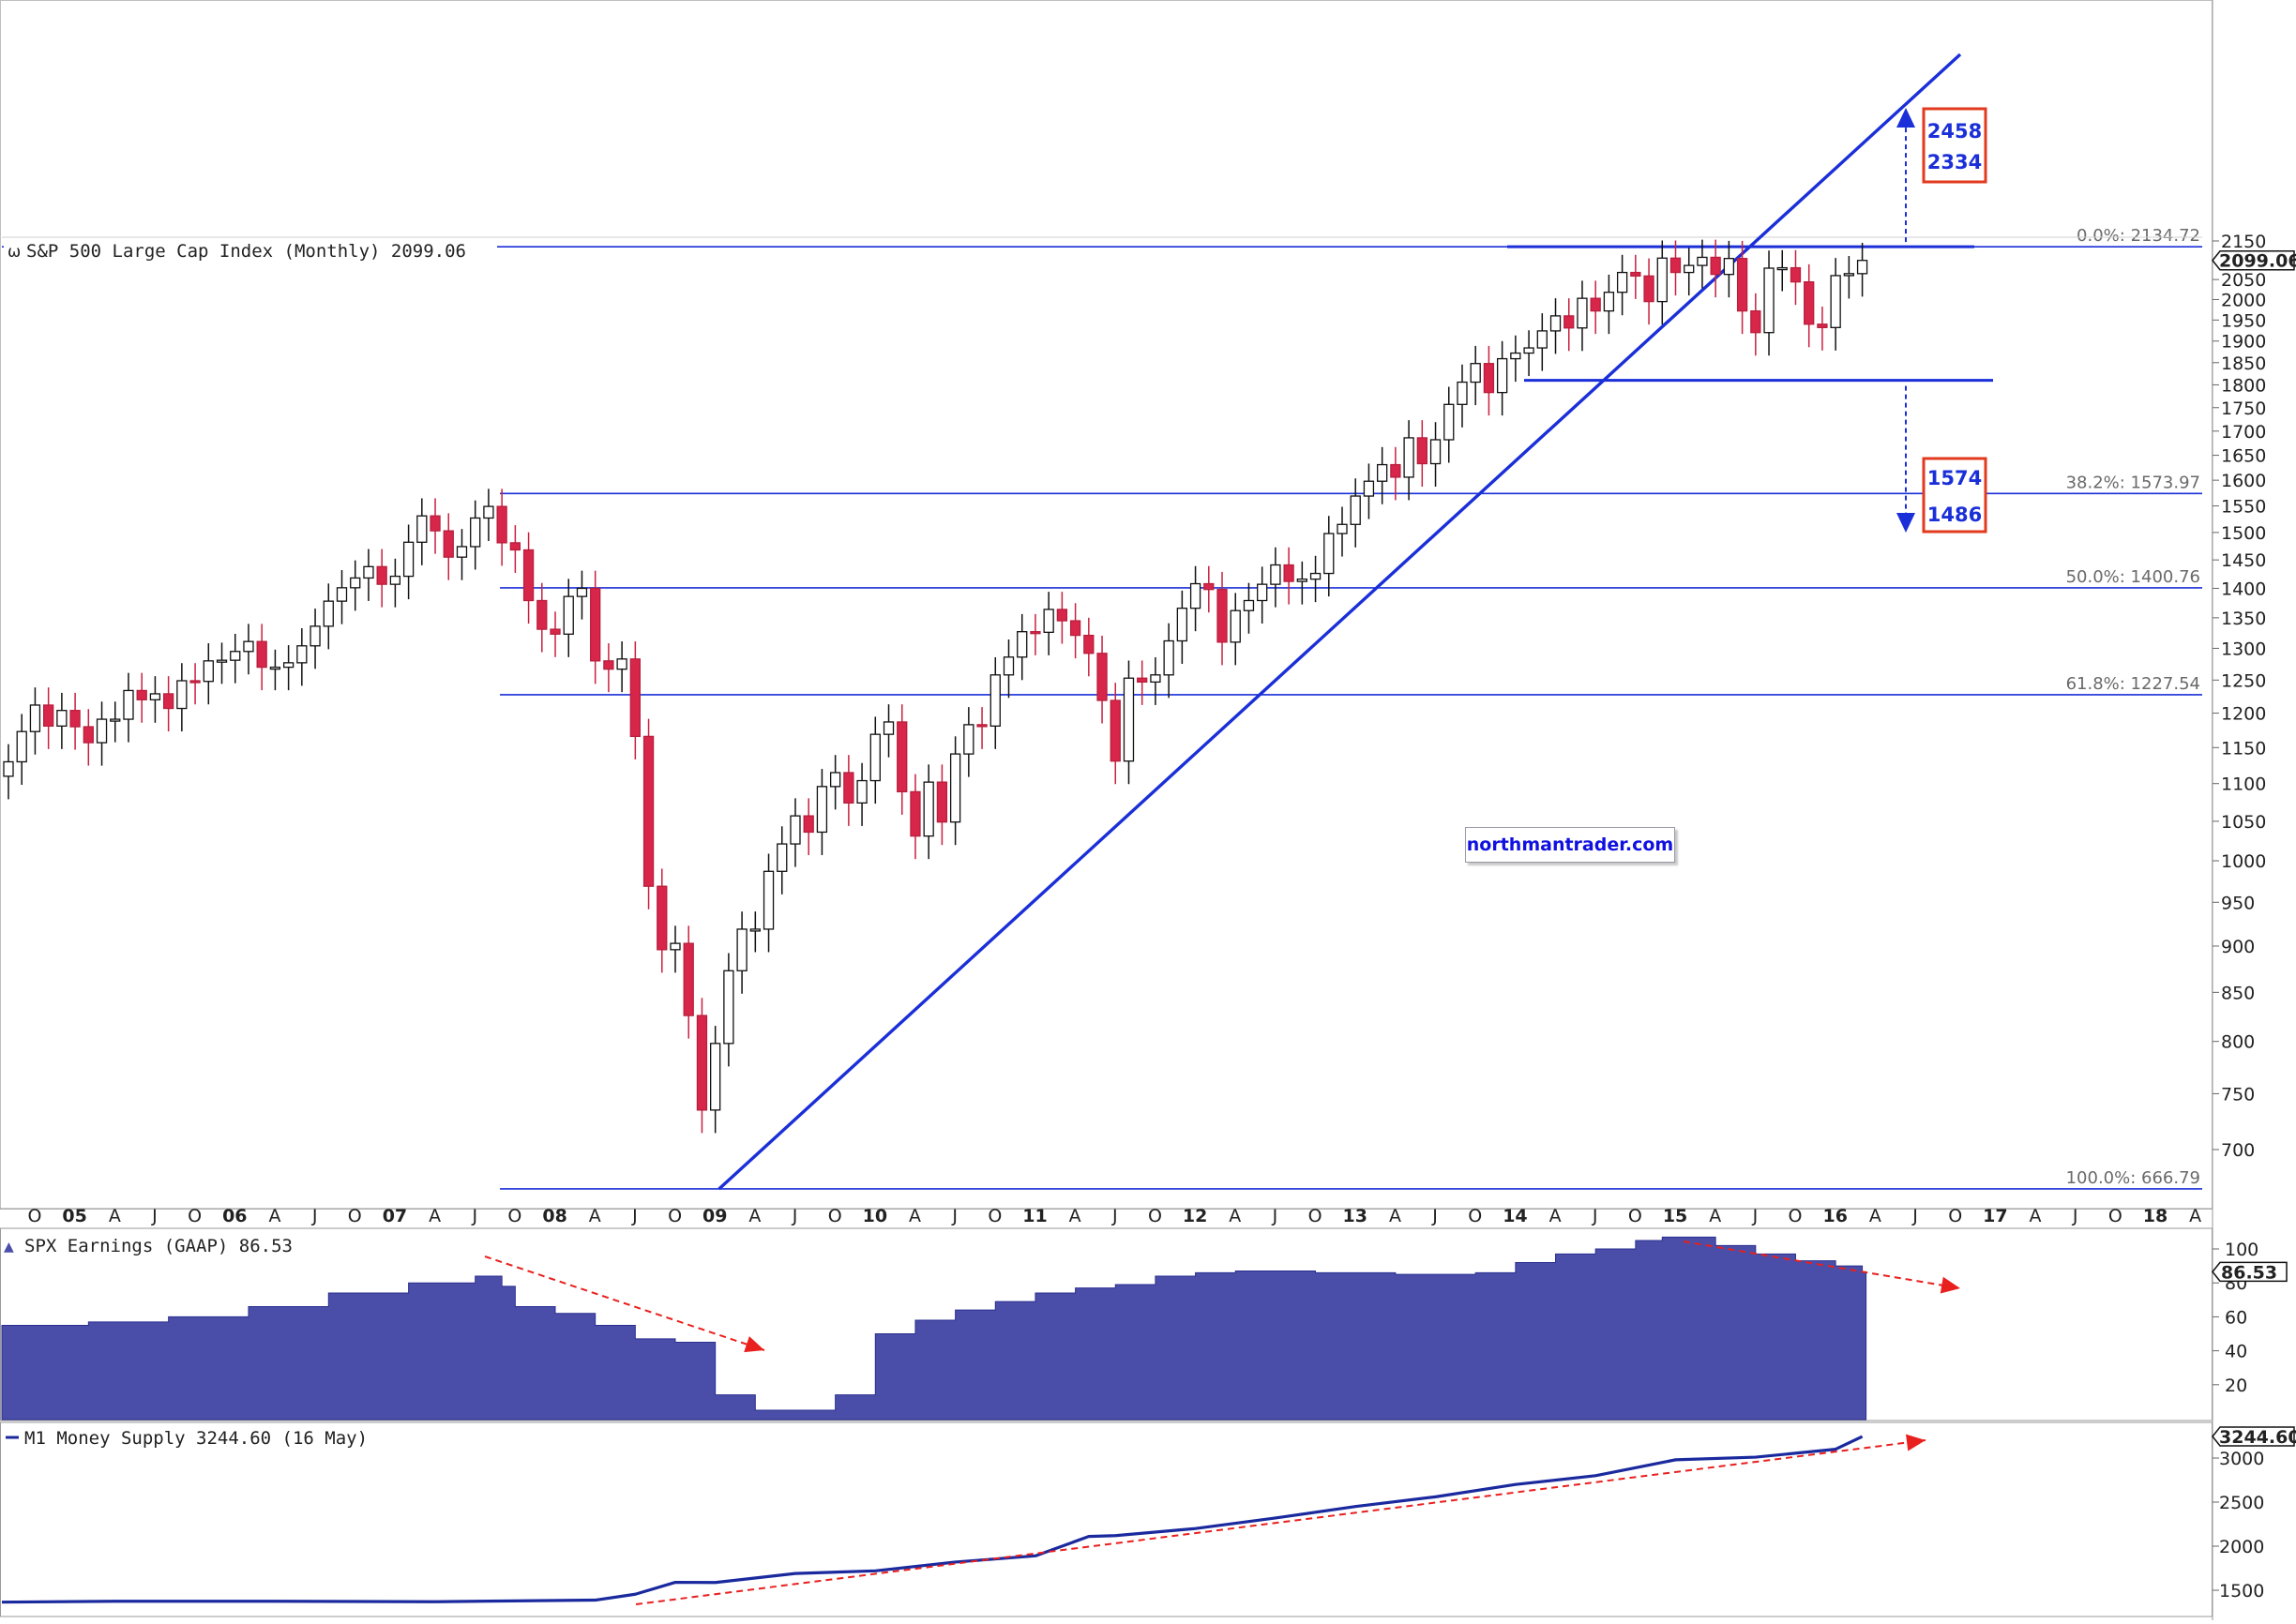  What do you see at coordinates (1570, 845) in the screenshot?
I see `watermark-box: northmantrader.com` at bounding box center [1570, 845].